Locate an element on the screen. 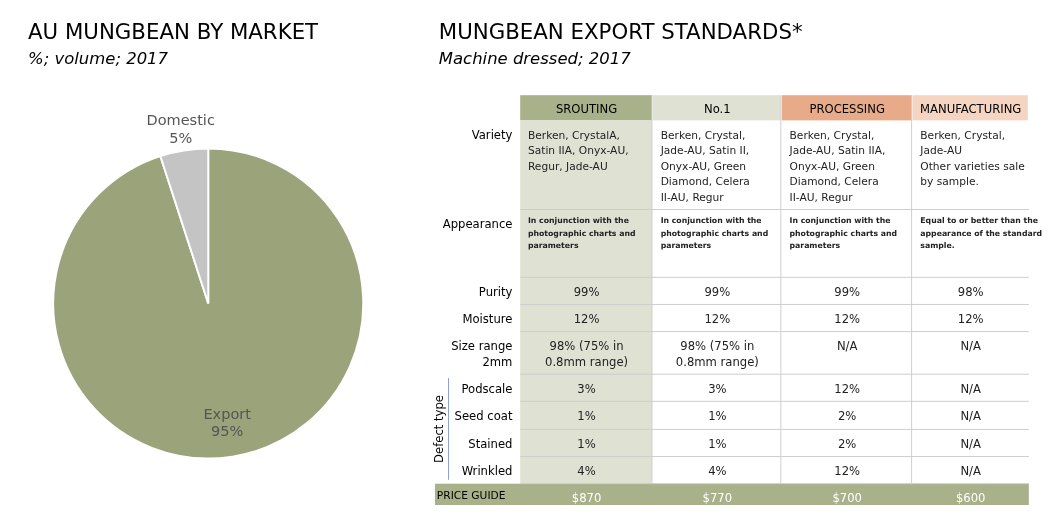 This screenshot has height=513, width=1053. chart-subtitle: %; volume; 2017 is located at coordinates (98, 59).